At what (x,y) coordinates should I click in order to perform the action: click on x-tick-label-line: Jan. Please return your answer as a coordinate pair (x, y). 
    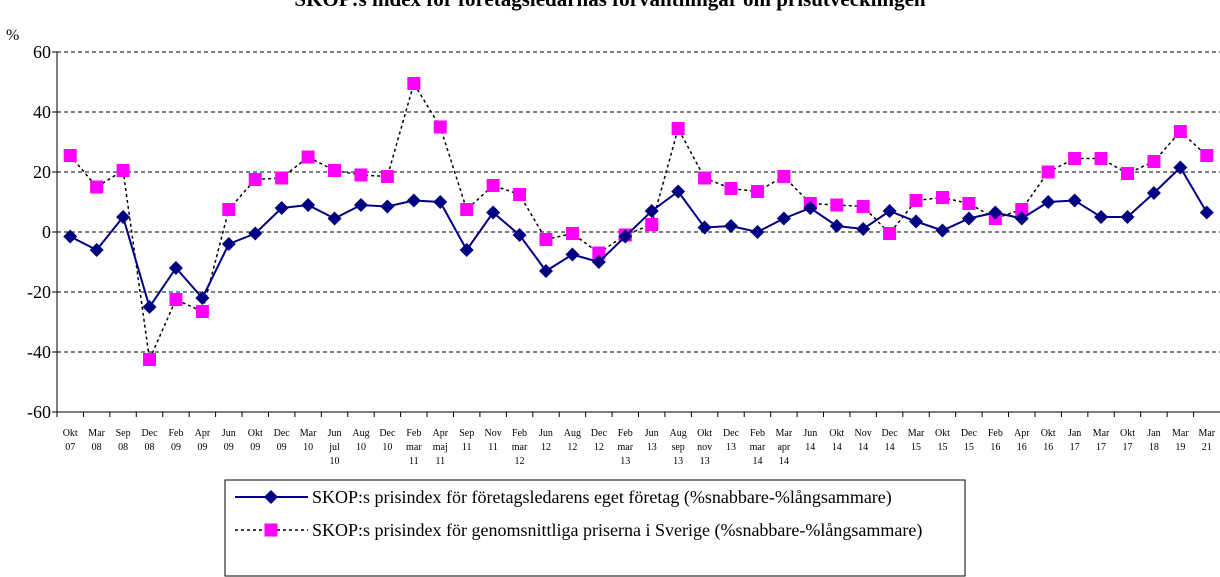
    Looking at the image, I should click on (1074, 433).